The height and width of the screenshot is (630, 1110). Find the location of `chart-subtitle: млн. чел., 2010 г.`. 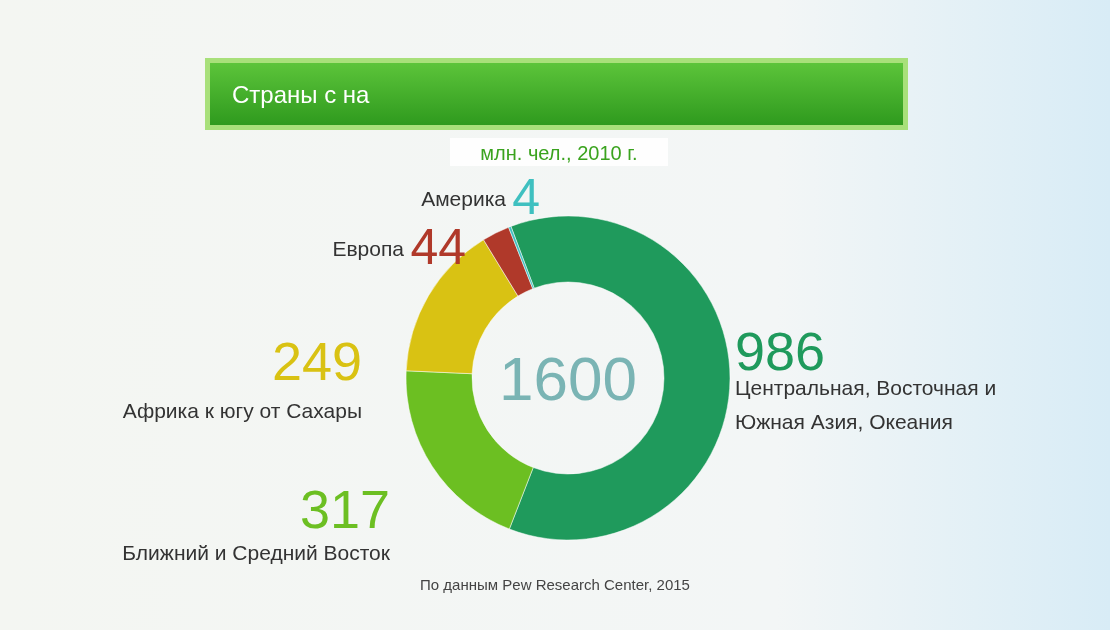

chart-subtitle: млн. чел., 2010 г. is located at coordinates (559, 153).